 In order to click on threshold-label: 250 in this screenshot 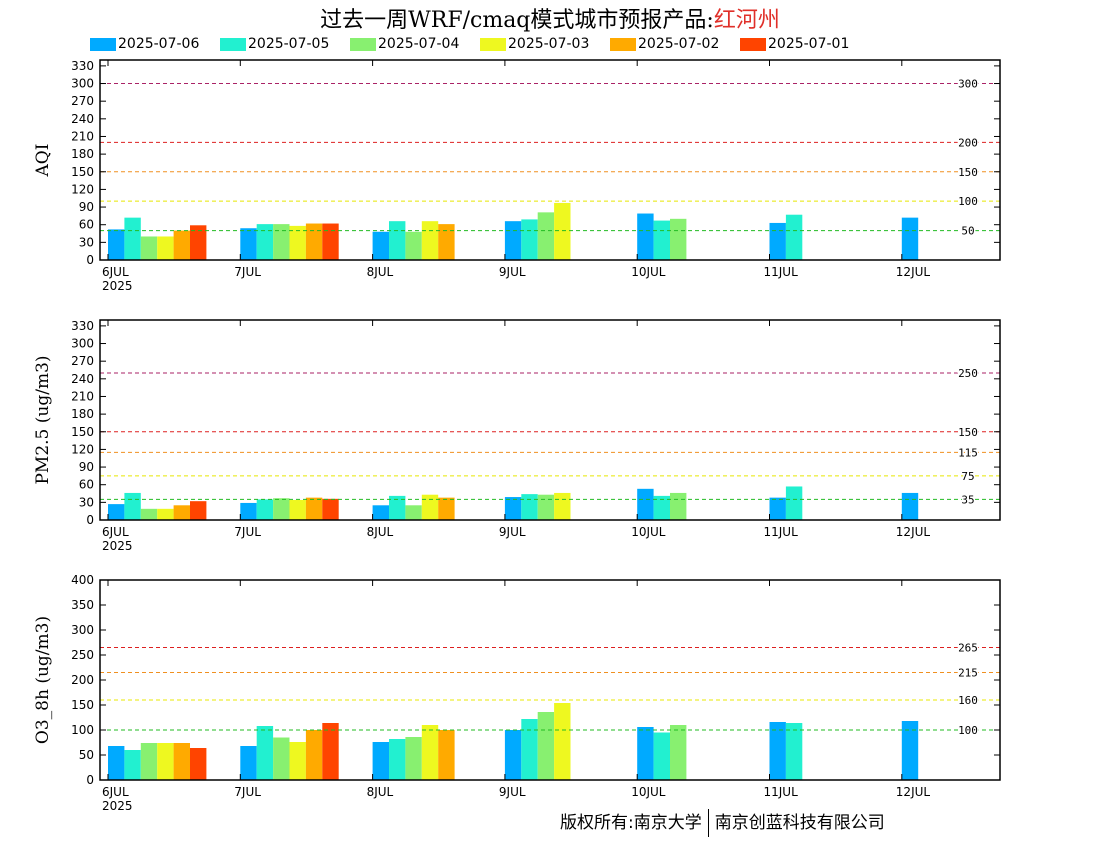, I will do `click(968, 373)`.